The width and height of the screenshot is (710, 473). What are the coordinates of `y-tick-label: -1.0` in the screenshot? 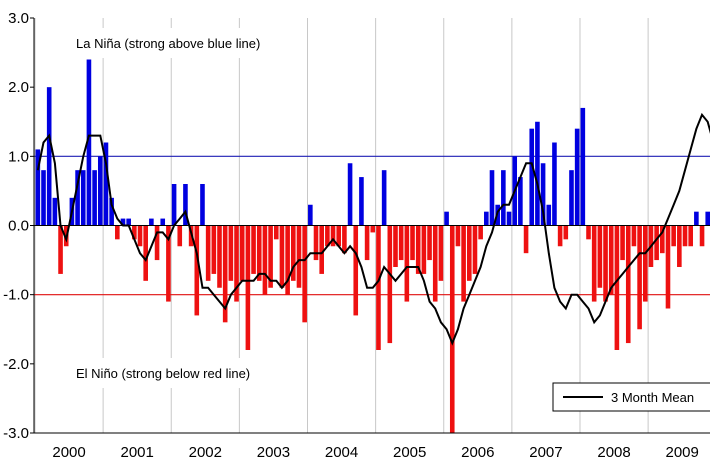 It's located at (16, 295).